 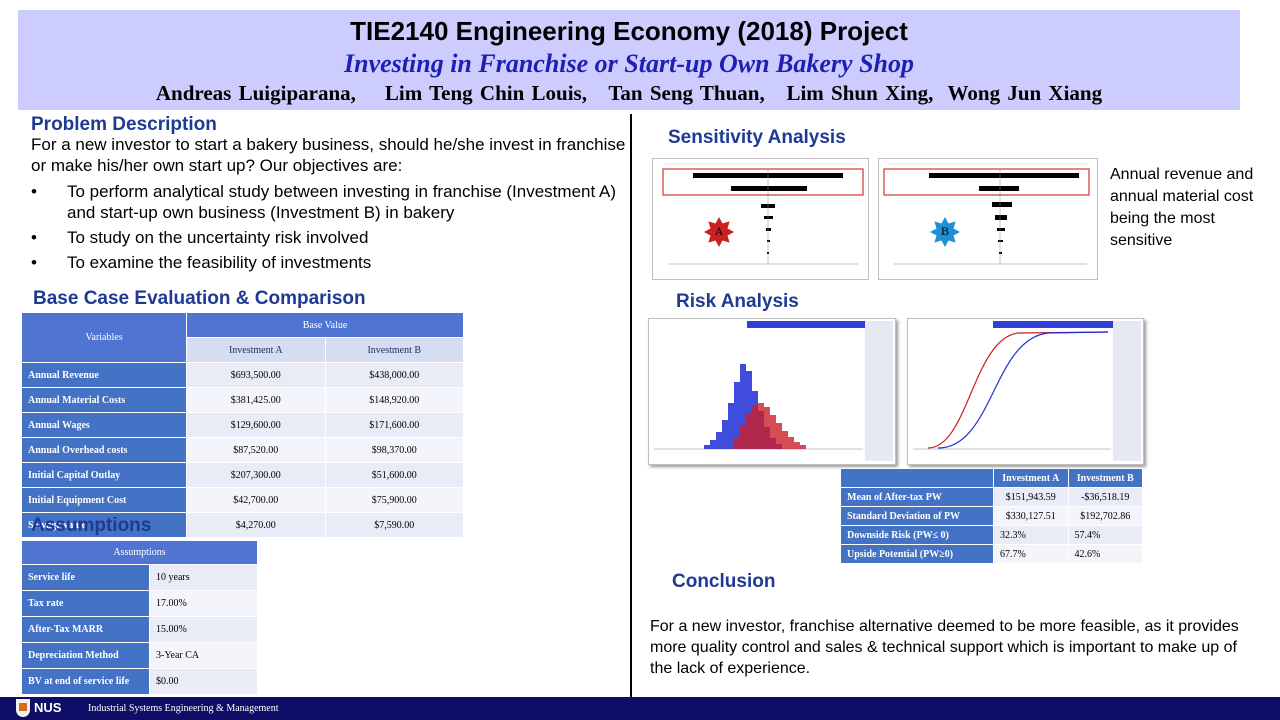 I want to click on table-row: Annual Wages $129,600.00 $171,600.00, so click(x=242, y=425).